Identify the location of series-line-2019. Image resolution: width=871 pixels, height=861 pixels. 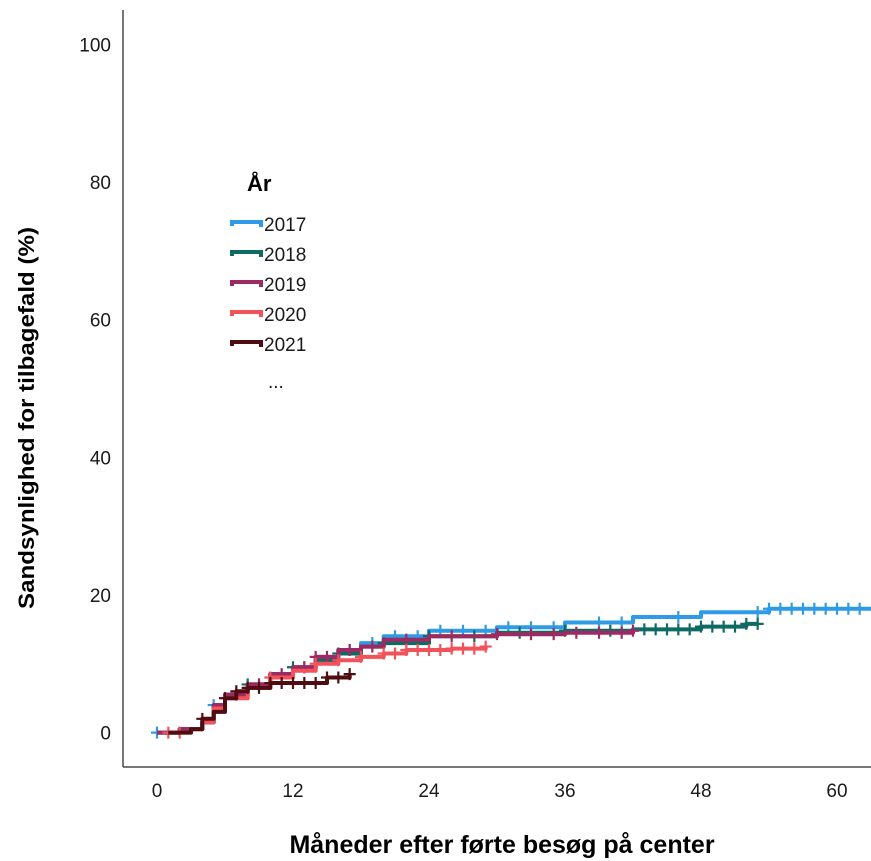
(396, 682).